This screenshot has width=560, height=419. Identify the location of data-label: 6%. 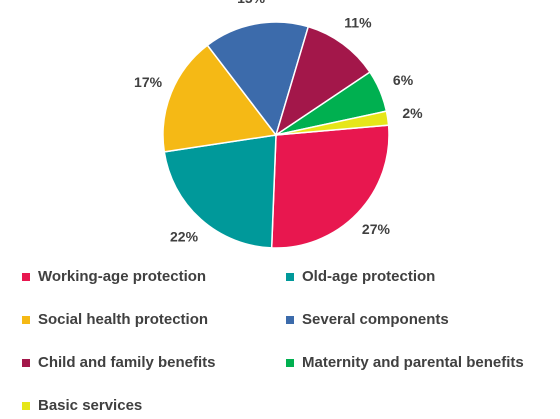
(403, 80).